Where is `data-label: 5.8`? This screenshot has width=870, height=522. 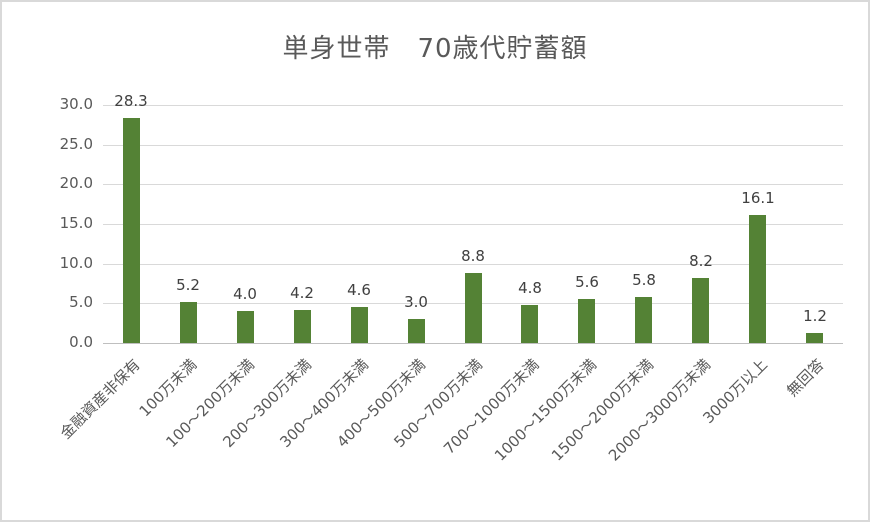
data-label: 5.8 is located at coordinates (644, 280).